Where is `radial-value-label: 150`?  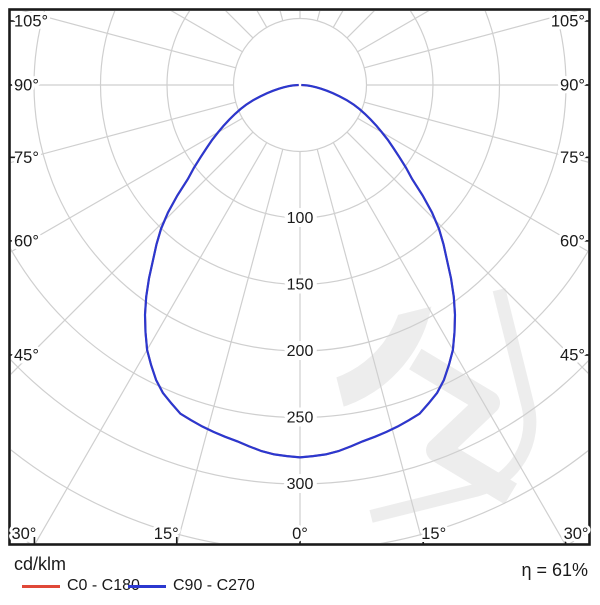
radial-value-label: 150 is located at coordinates (300, 285).